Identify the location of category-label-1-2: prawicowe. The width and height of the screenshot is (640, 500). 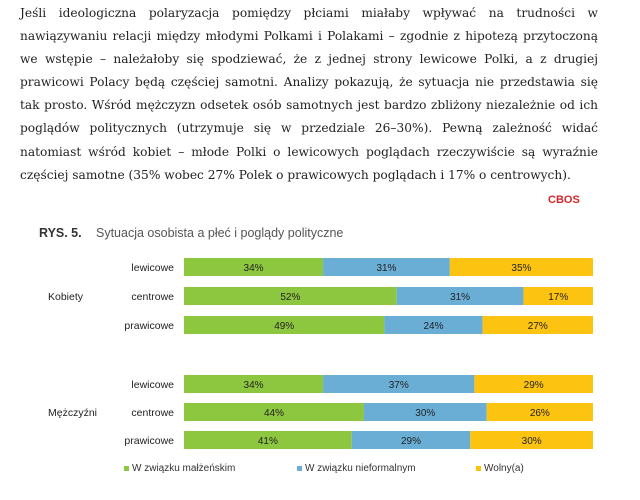
(149, 441).